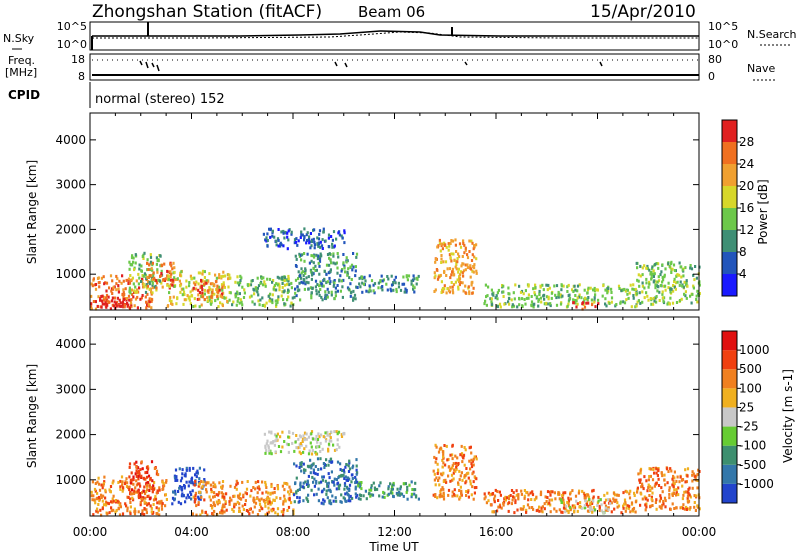  Describe the element at coordinates (788, 416) in the screenshot. I see `velocity-colorbar-label: Velocity [m s-1]` at that location.